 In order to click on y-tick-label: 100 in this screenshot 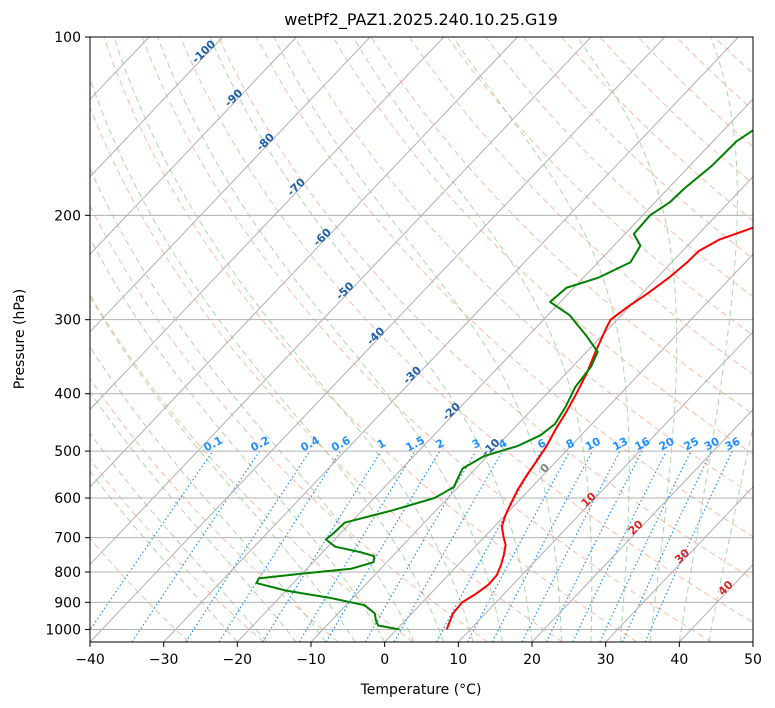, I will do `click(67, 38)`.